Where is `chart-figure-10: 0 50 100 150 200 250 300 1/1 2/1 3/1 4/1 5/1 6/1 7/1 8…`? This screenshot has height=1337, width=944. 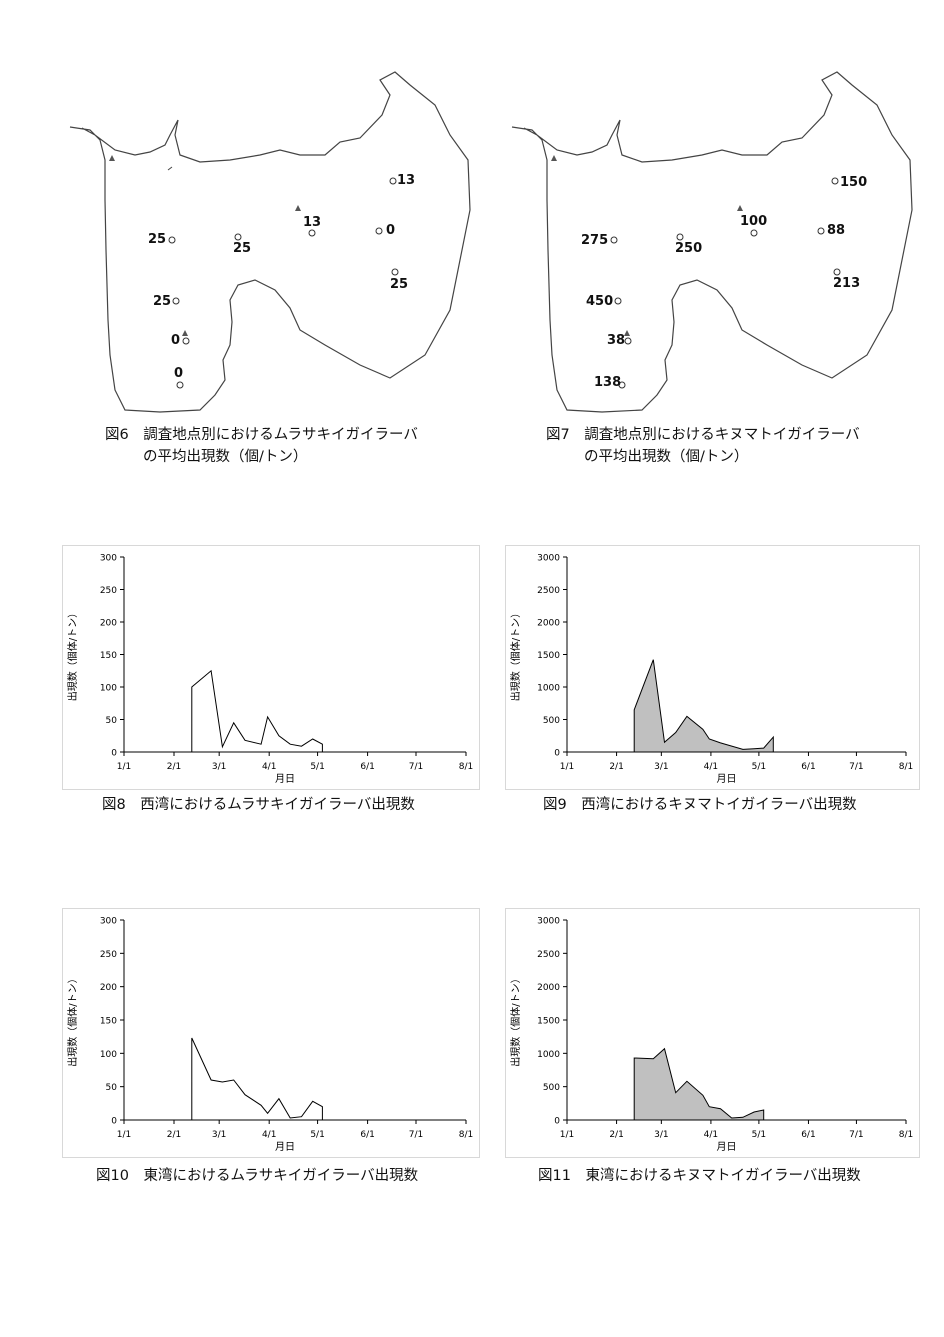
chart-figure-10: 0 50 100 150 200 250 300 1/1 2/1 3/1 4/1 5/1 6/1 7/1 8… is located at coordinates (271, 1033).